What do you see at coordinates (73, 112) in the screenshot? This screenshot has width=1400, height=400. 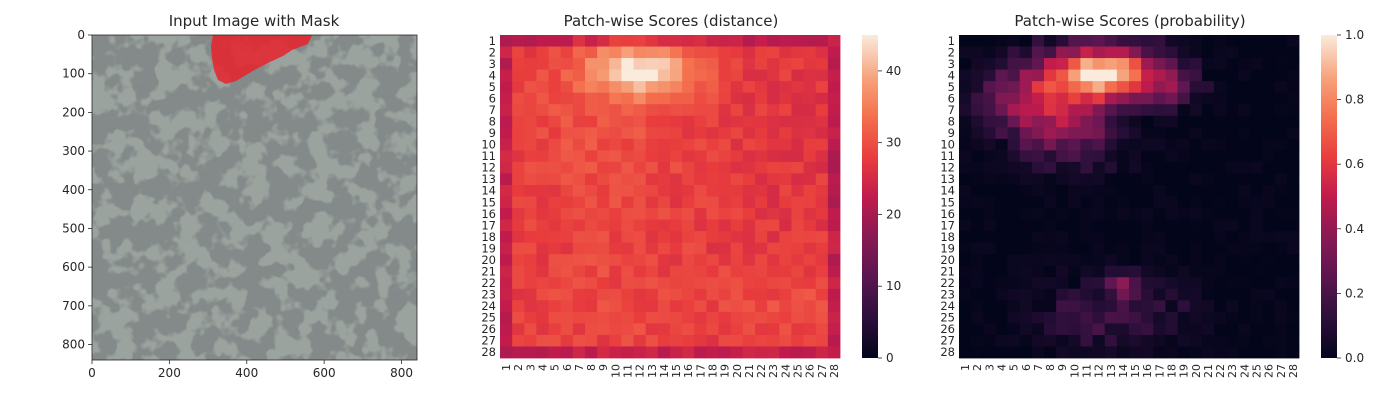 I see `y-tick-label: 200` at bounding box center [73, 112].